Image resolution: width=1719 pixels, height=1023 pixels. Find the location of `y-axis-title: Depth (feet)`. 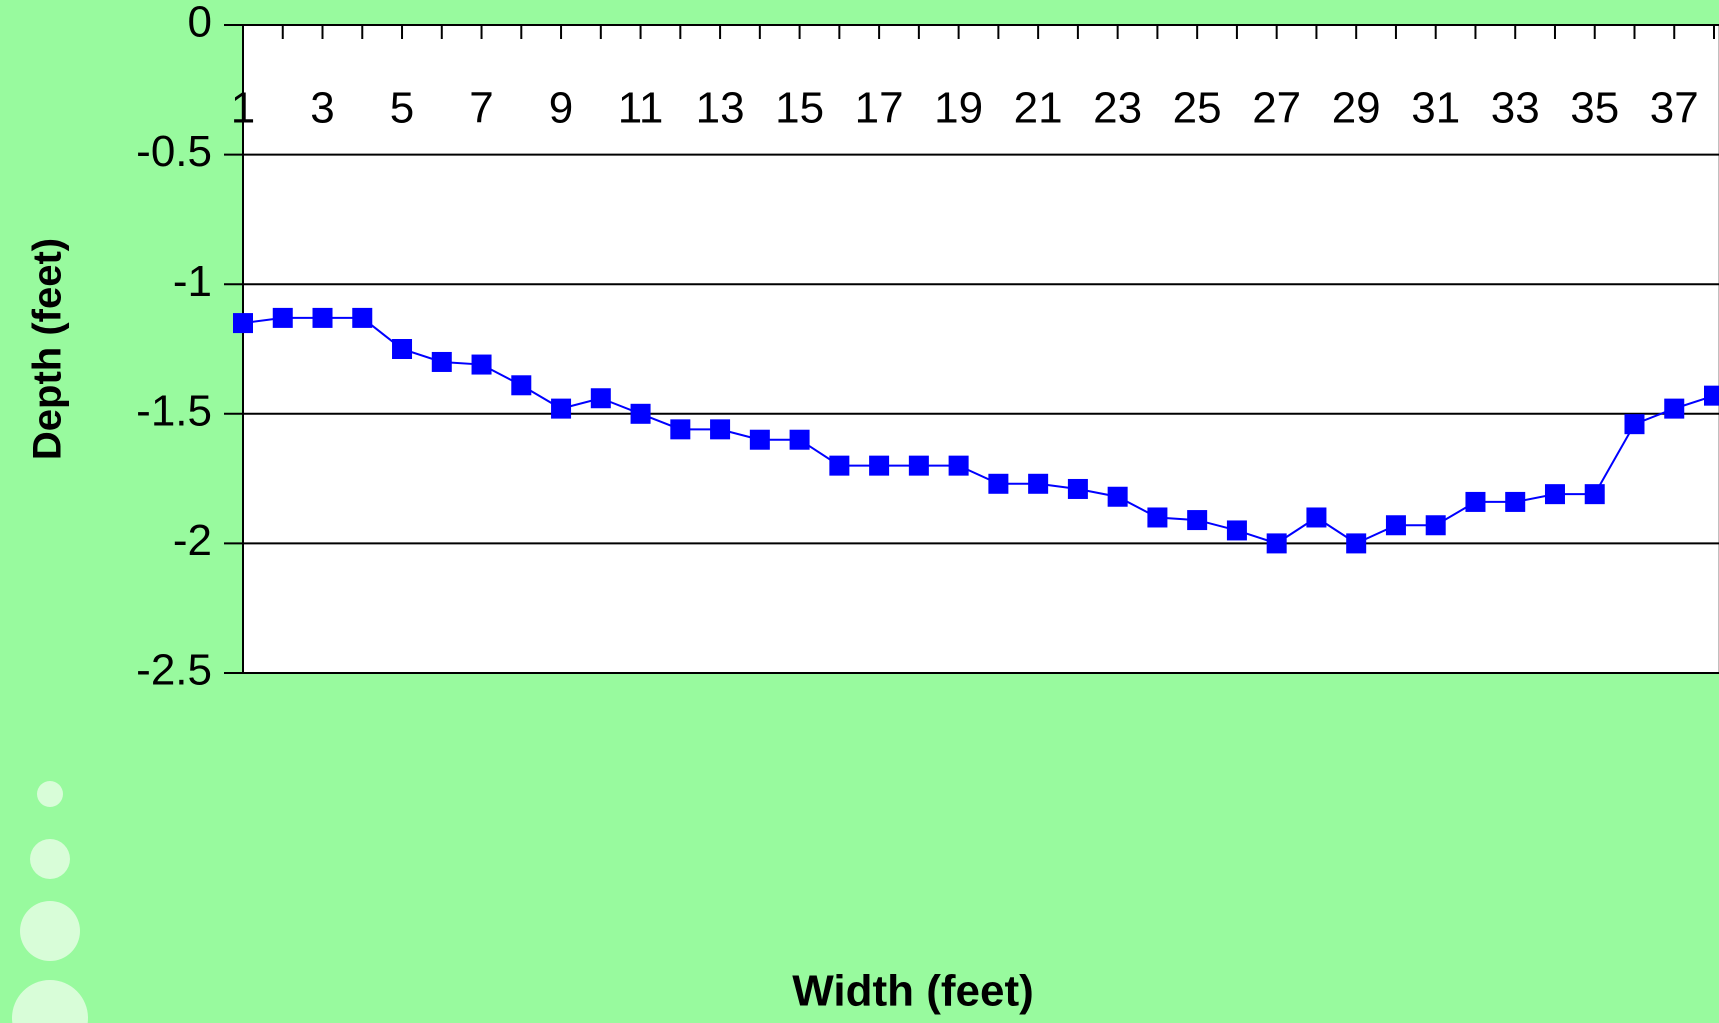

y-axis-title: Depth (feet) is located at coordinates (48, 349).